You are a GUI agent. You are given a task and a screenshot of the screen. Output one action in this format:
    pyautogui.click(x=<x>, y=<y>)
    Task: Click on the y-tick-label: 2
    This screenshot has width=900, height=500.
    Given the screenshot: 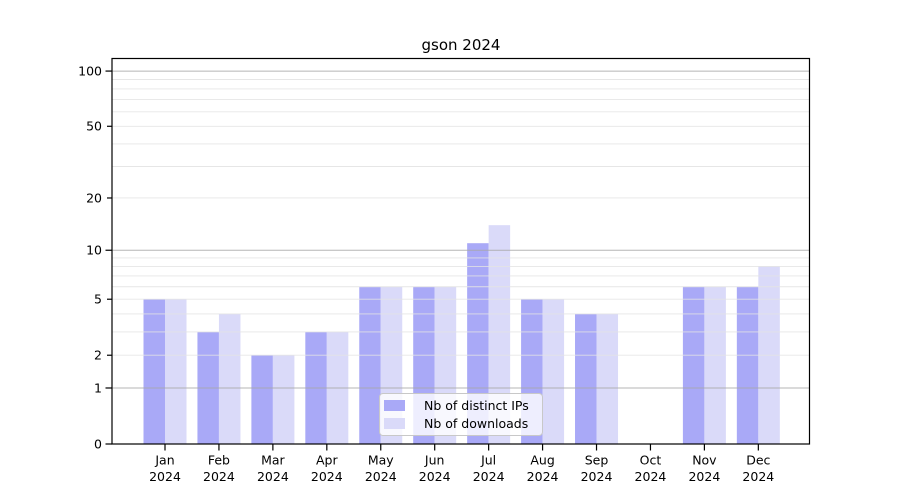 What is the action you would take?
    pyautogui.click(x=98, y=355)
    